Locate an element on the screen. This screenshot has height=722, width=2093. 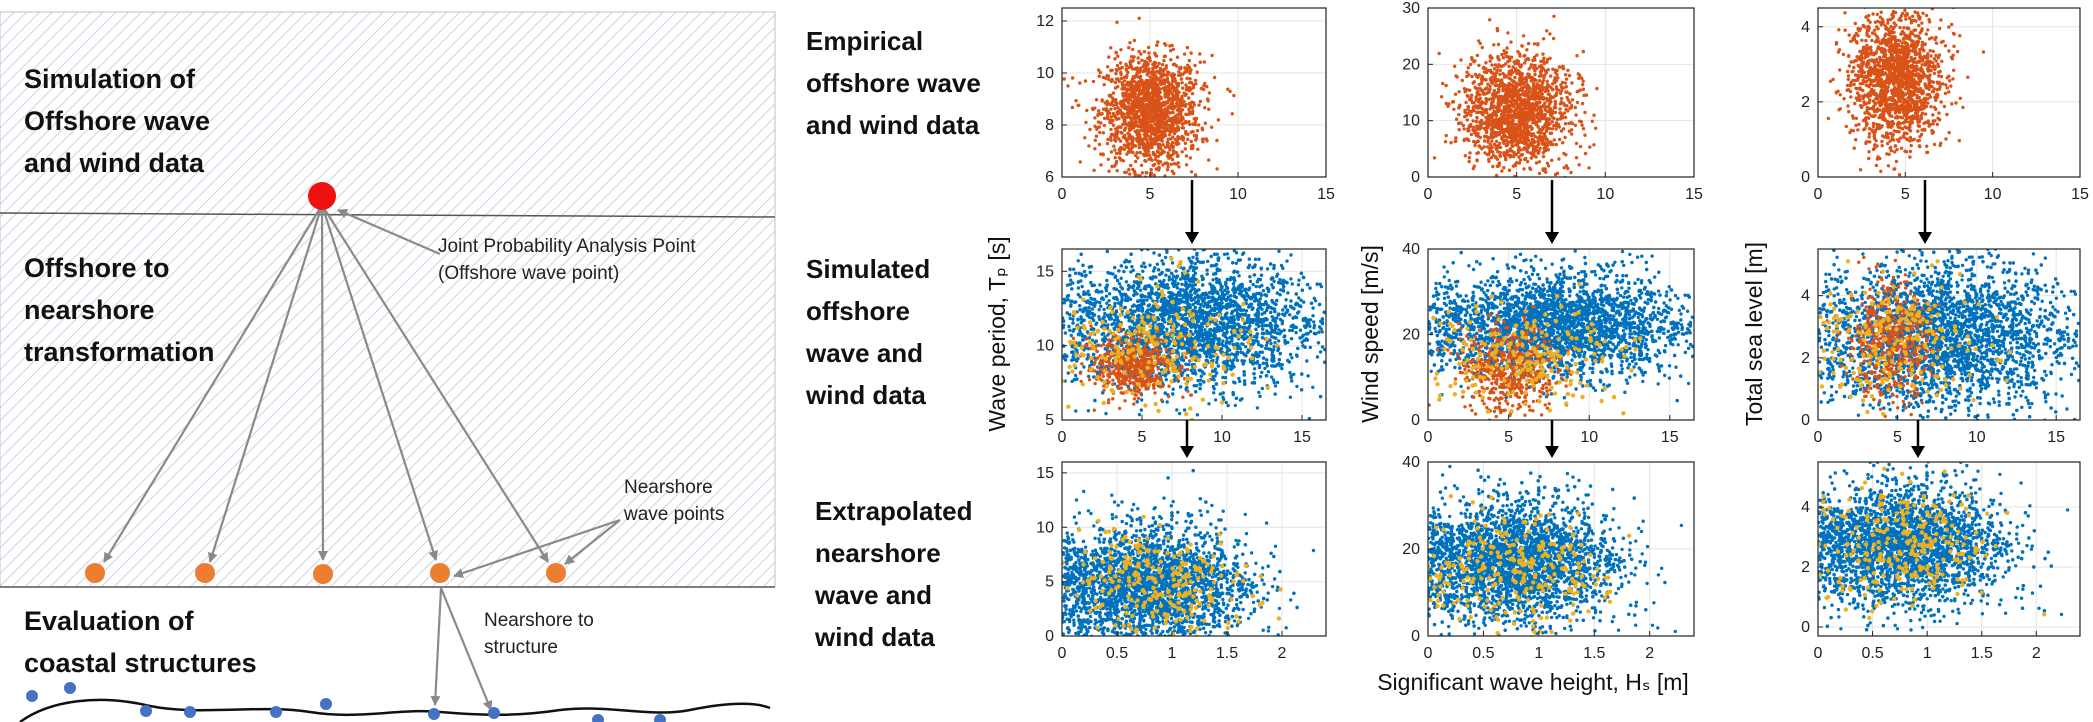
axes-box is located at coordinates (1194, 92).